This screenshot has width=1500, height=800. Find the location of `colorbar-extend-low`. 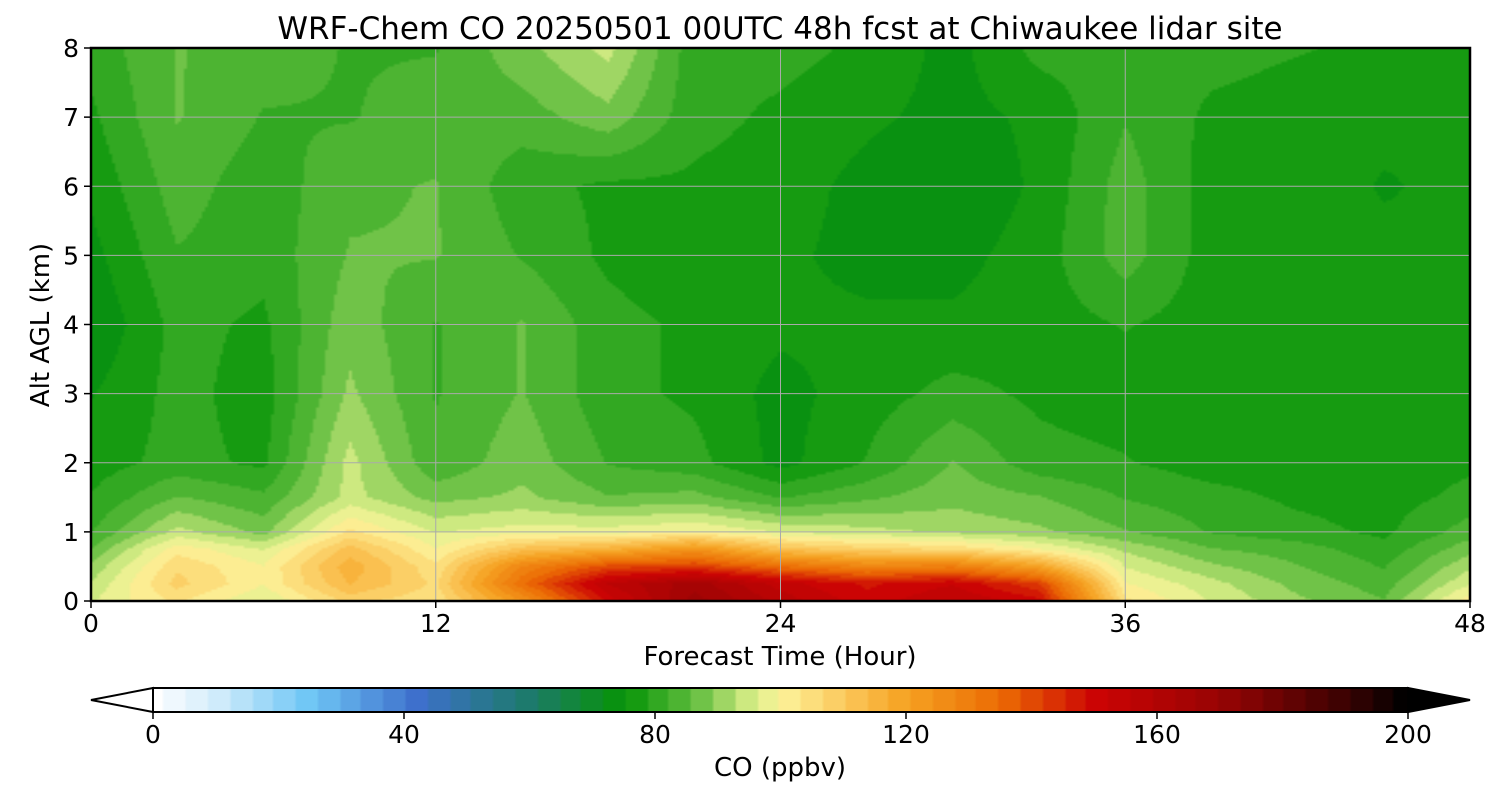

colorbar-extend-low is located at coordinates (122, 700).